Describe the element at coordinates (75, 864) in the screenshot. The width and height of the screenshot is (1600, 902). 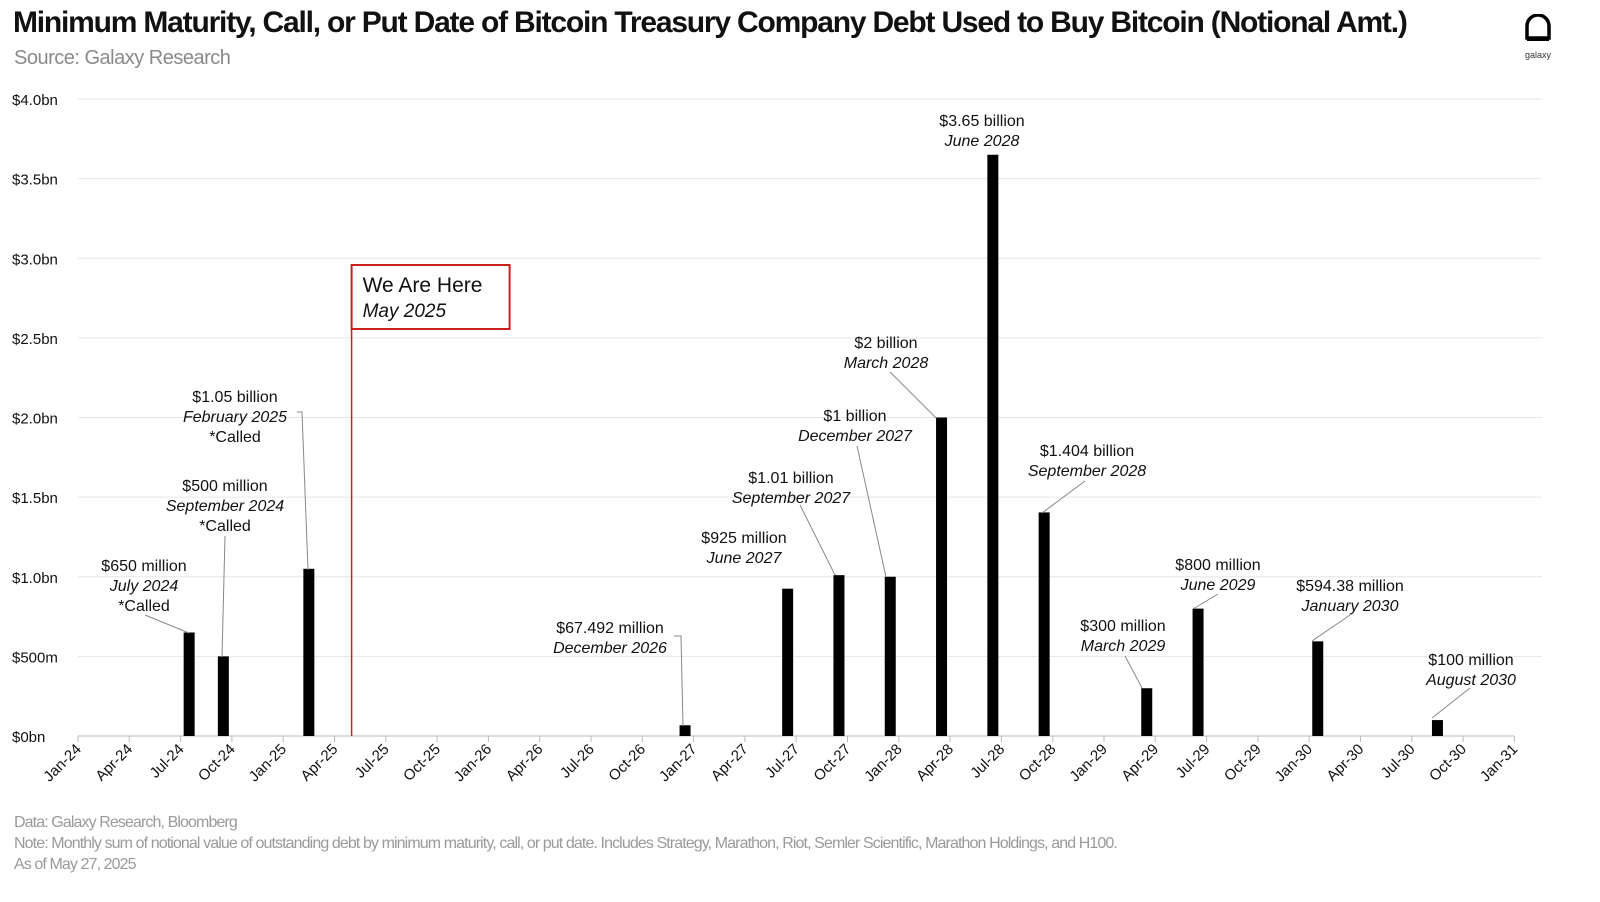
I see `as-of-date: As of May 27, 2025` at that location.